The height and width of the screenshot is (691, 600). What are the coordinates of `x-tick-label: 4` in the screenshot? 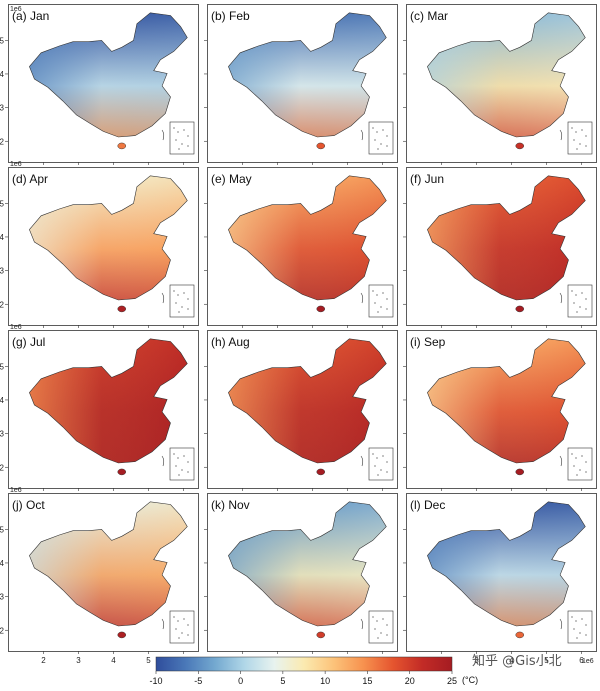 It's located at (113, 660).